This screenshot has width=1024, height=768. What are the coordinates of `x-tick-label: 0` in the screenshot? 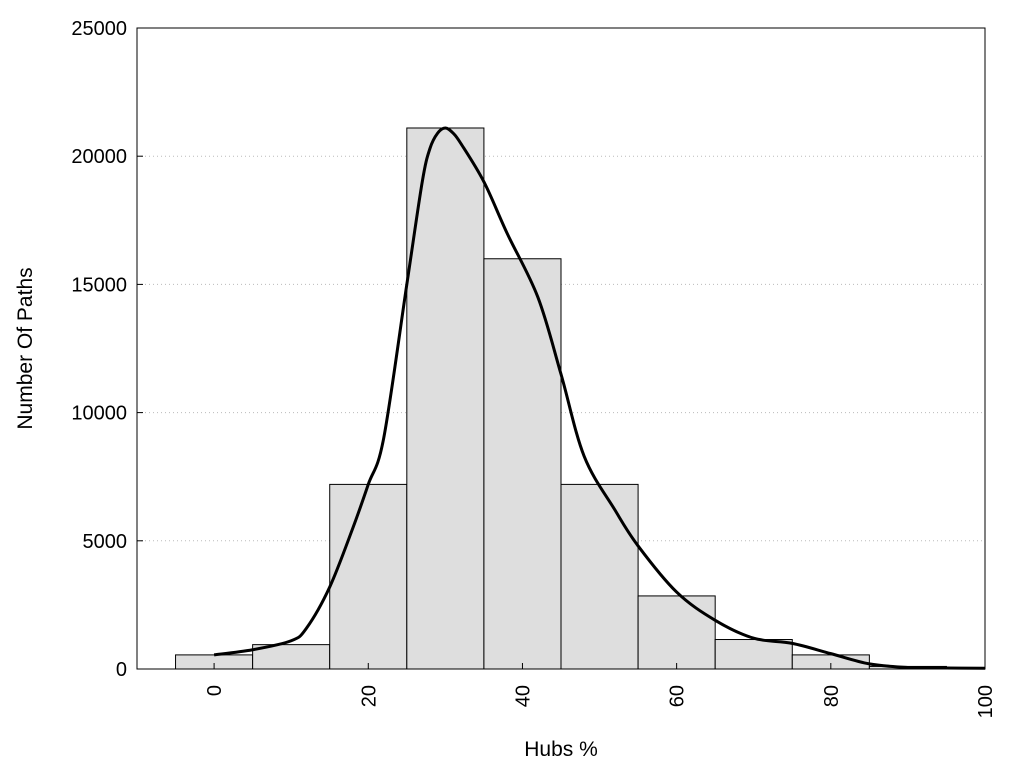 It's located at (215, 690).